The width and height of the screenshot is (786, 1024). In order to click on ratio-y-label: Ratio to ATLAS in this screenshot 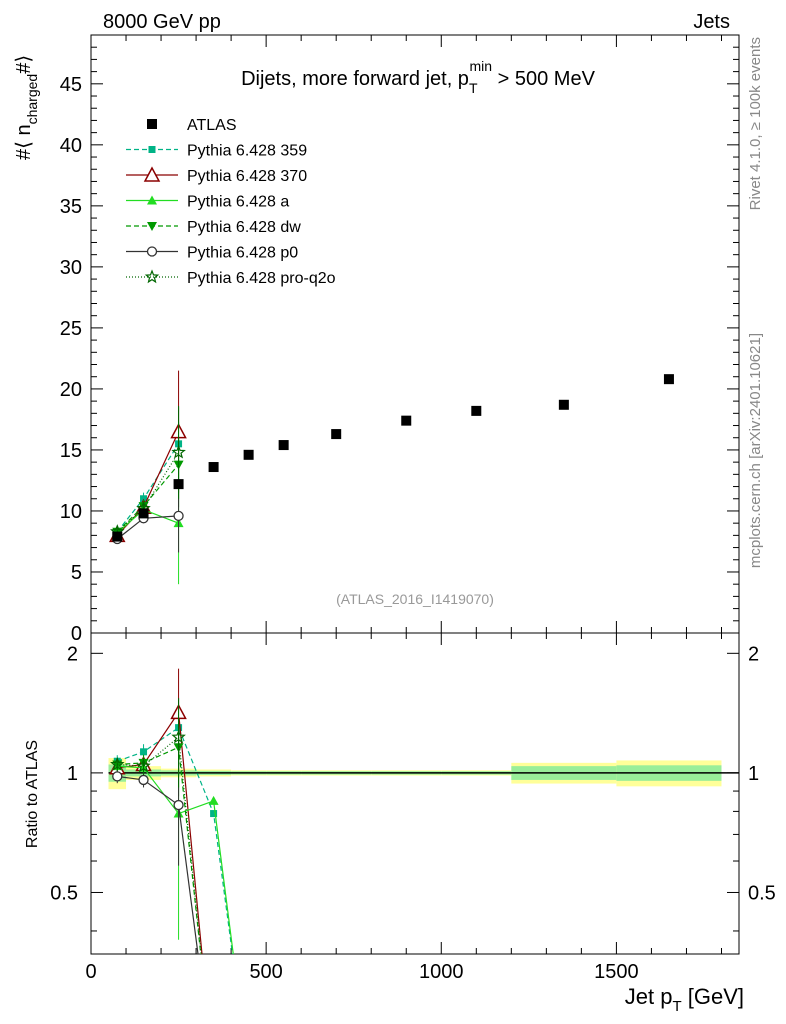, I will do `click(32, 794)`.